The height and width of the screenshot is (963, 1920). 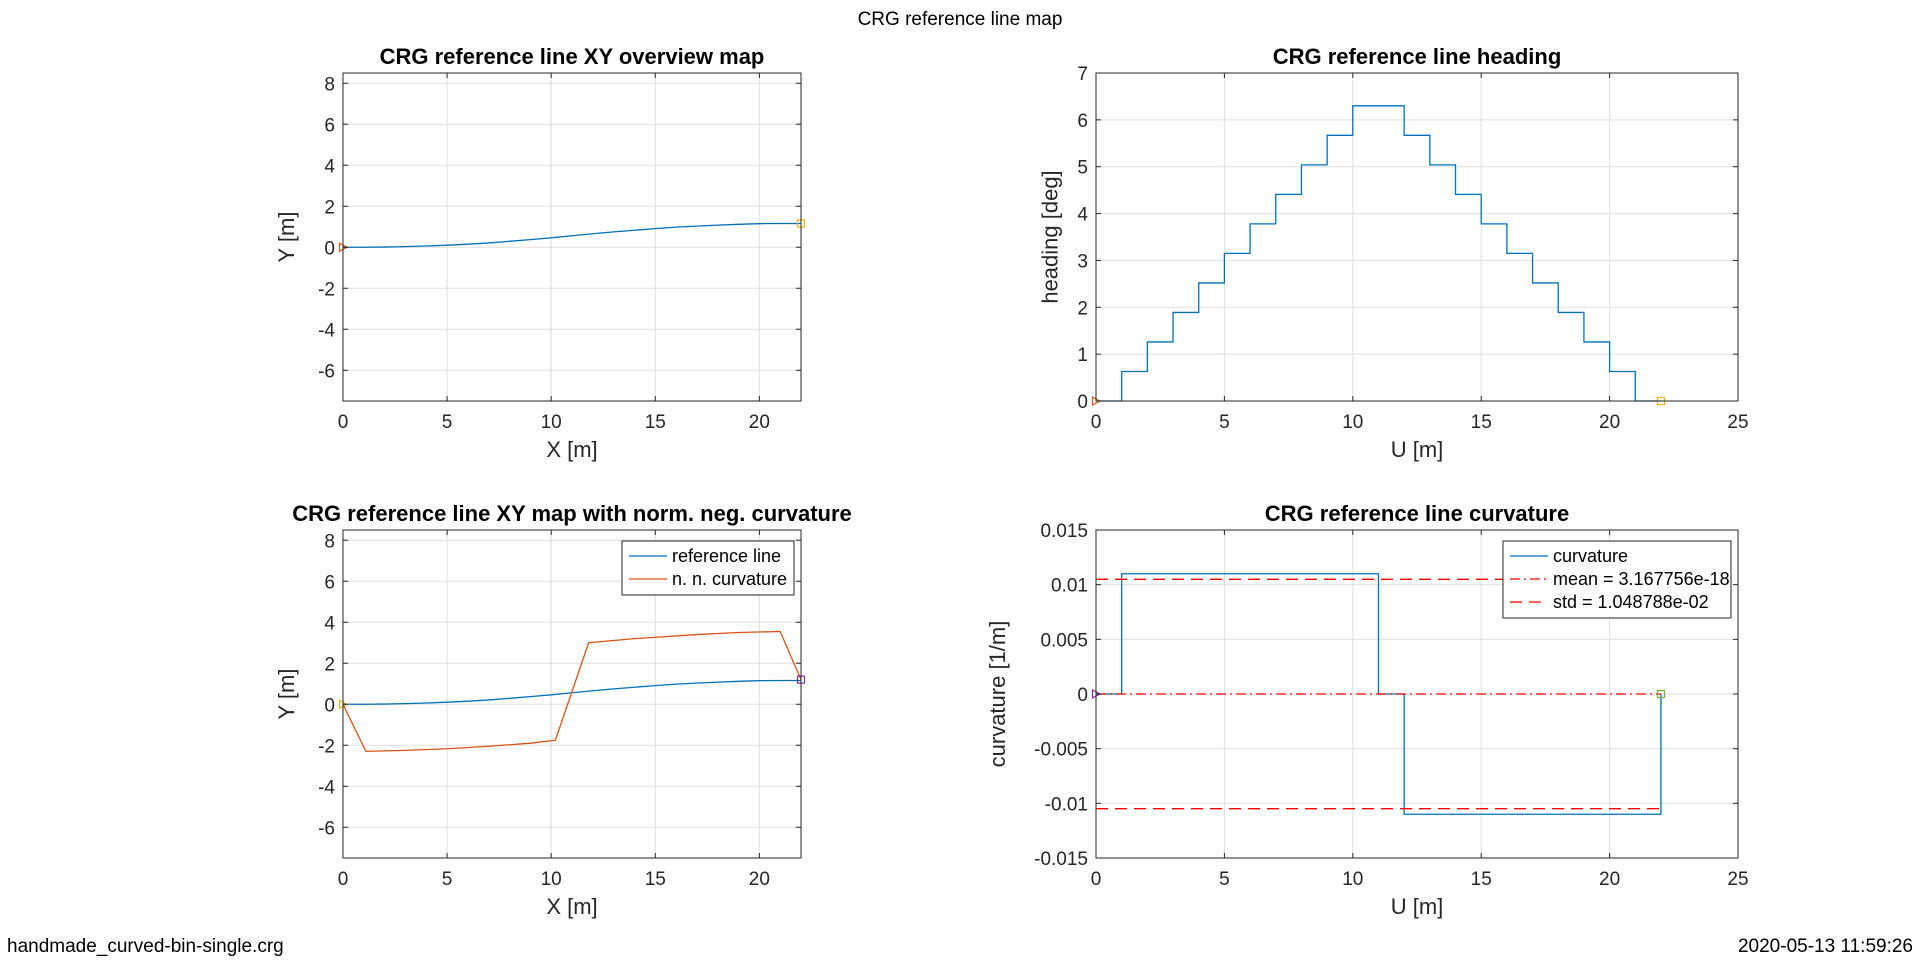 What do you see at coordinates (1066, 804) in the screenshot?
I see `y-tick-label: -0.01` at bounding box center [1066, 804].